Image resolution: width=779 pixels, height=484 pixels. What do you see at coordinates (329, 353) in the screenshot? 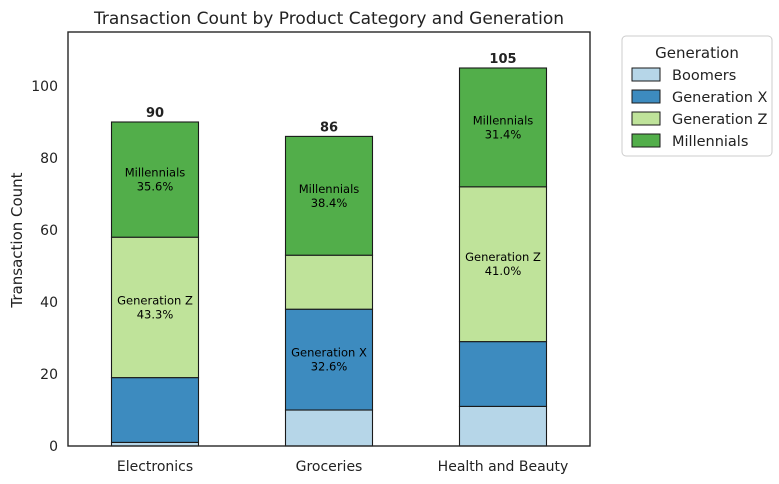
I see `segment-label-name: Generation X` at bounding box center [329, 353].